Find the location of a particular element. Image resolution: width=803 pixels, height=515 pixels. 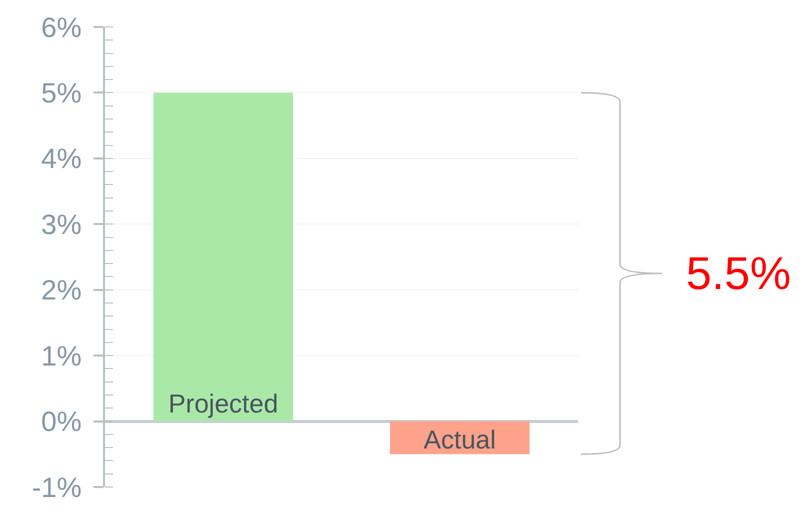

x-tick-label: Actual is located at coordinates (460, 439).